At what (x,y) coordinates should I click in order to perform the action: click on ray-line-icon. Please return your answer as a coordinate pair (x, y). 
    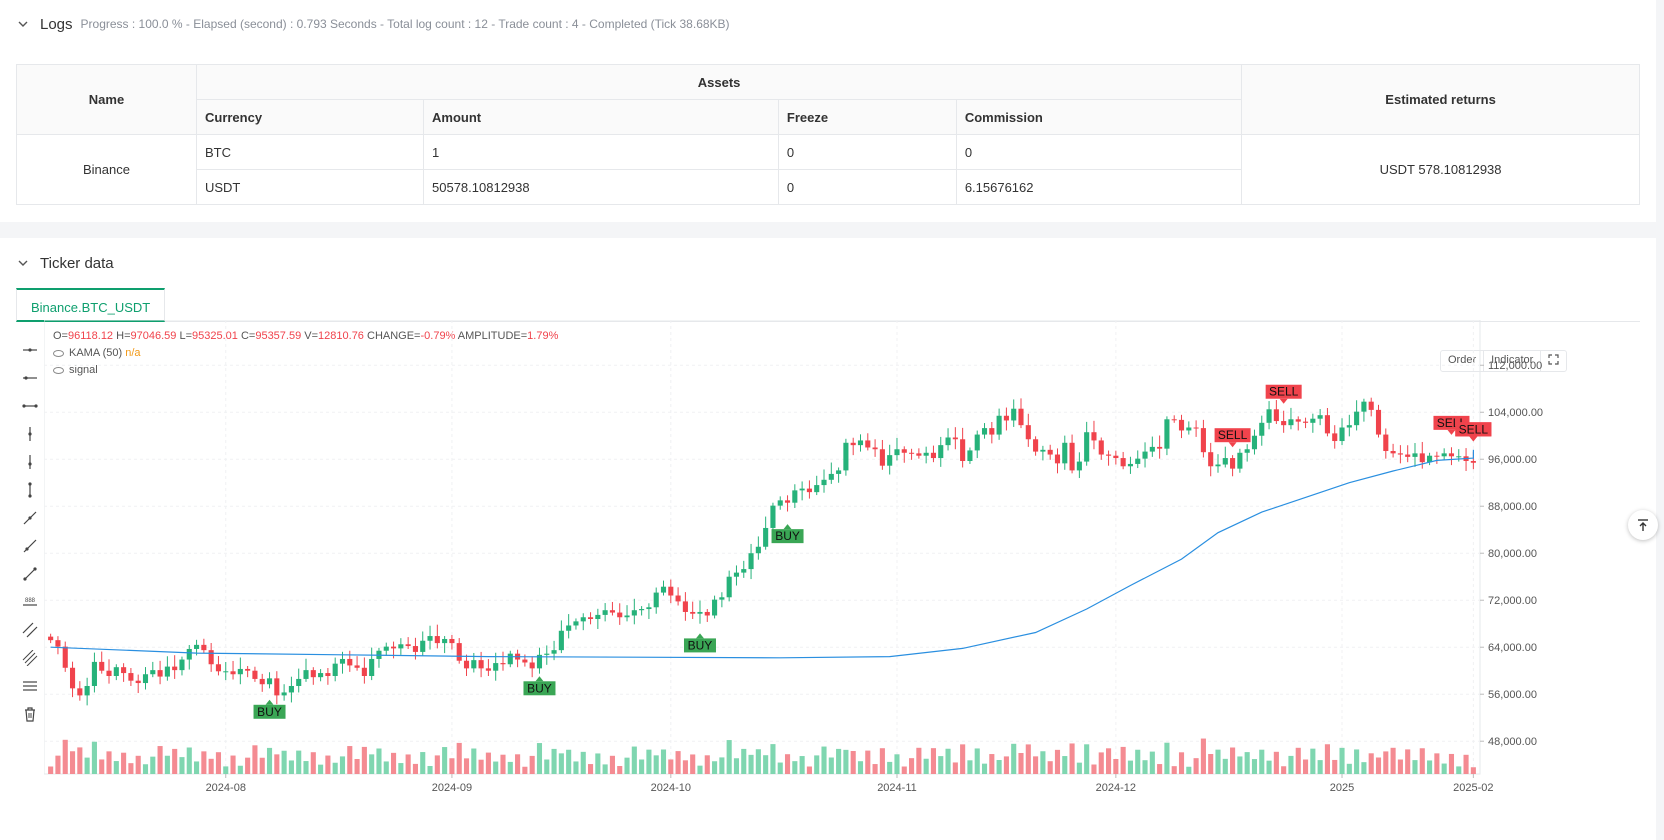
    Looking at the image, I should click on (30, 546).